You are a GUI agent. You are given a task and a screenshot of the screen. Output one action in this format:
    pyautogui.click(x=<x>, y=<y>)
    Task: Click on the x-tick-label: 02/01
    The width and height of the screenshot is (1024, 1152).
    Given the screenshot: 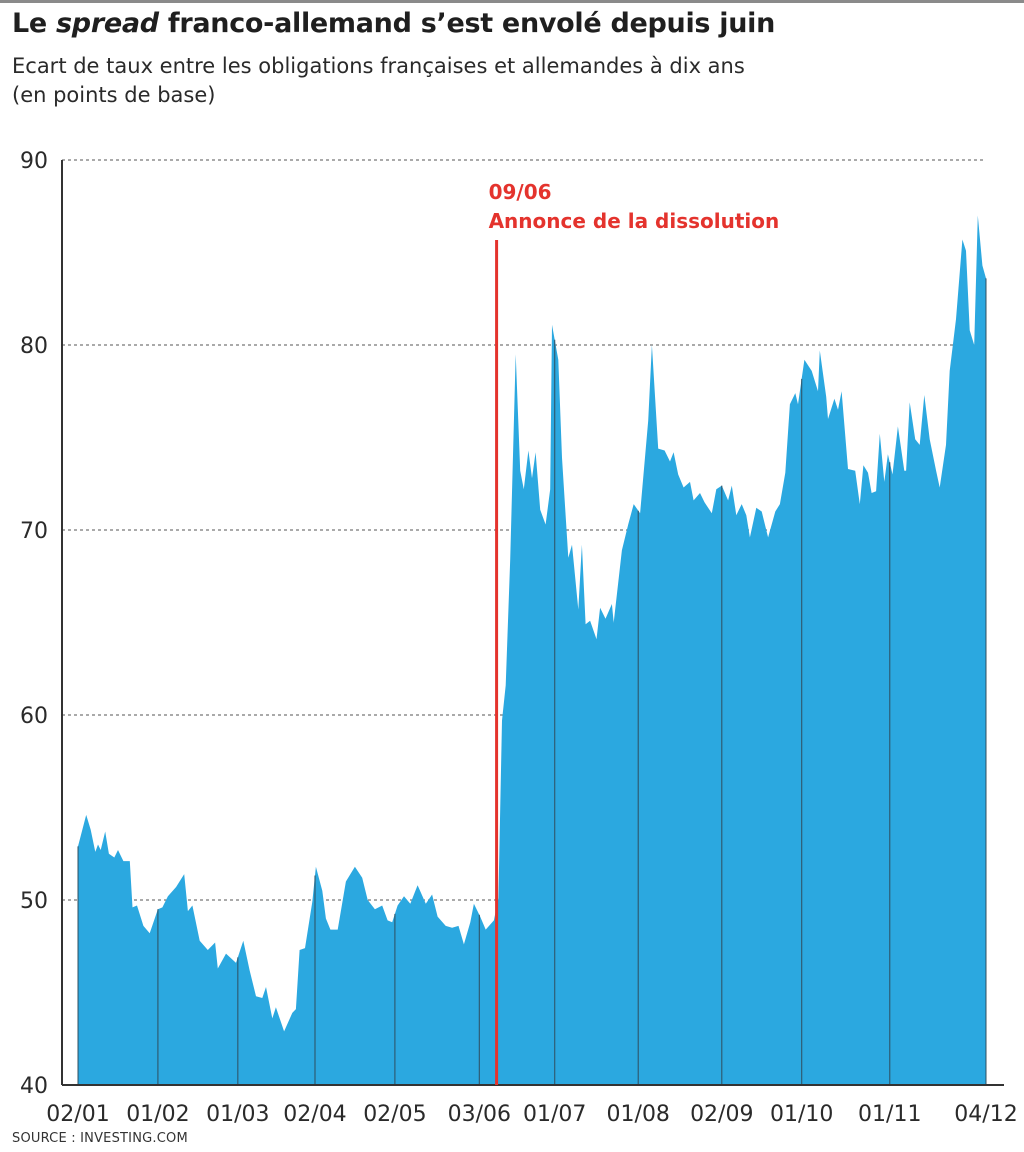 What is the action you would take?
    pyautogui.click(x=77, y=1114)
    